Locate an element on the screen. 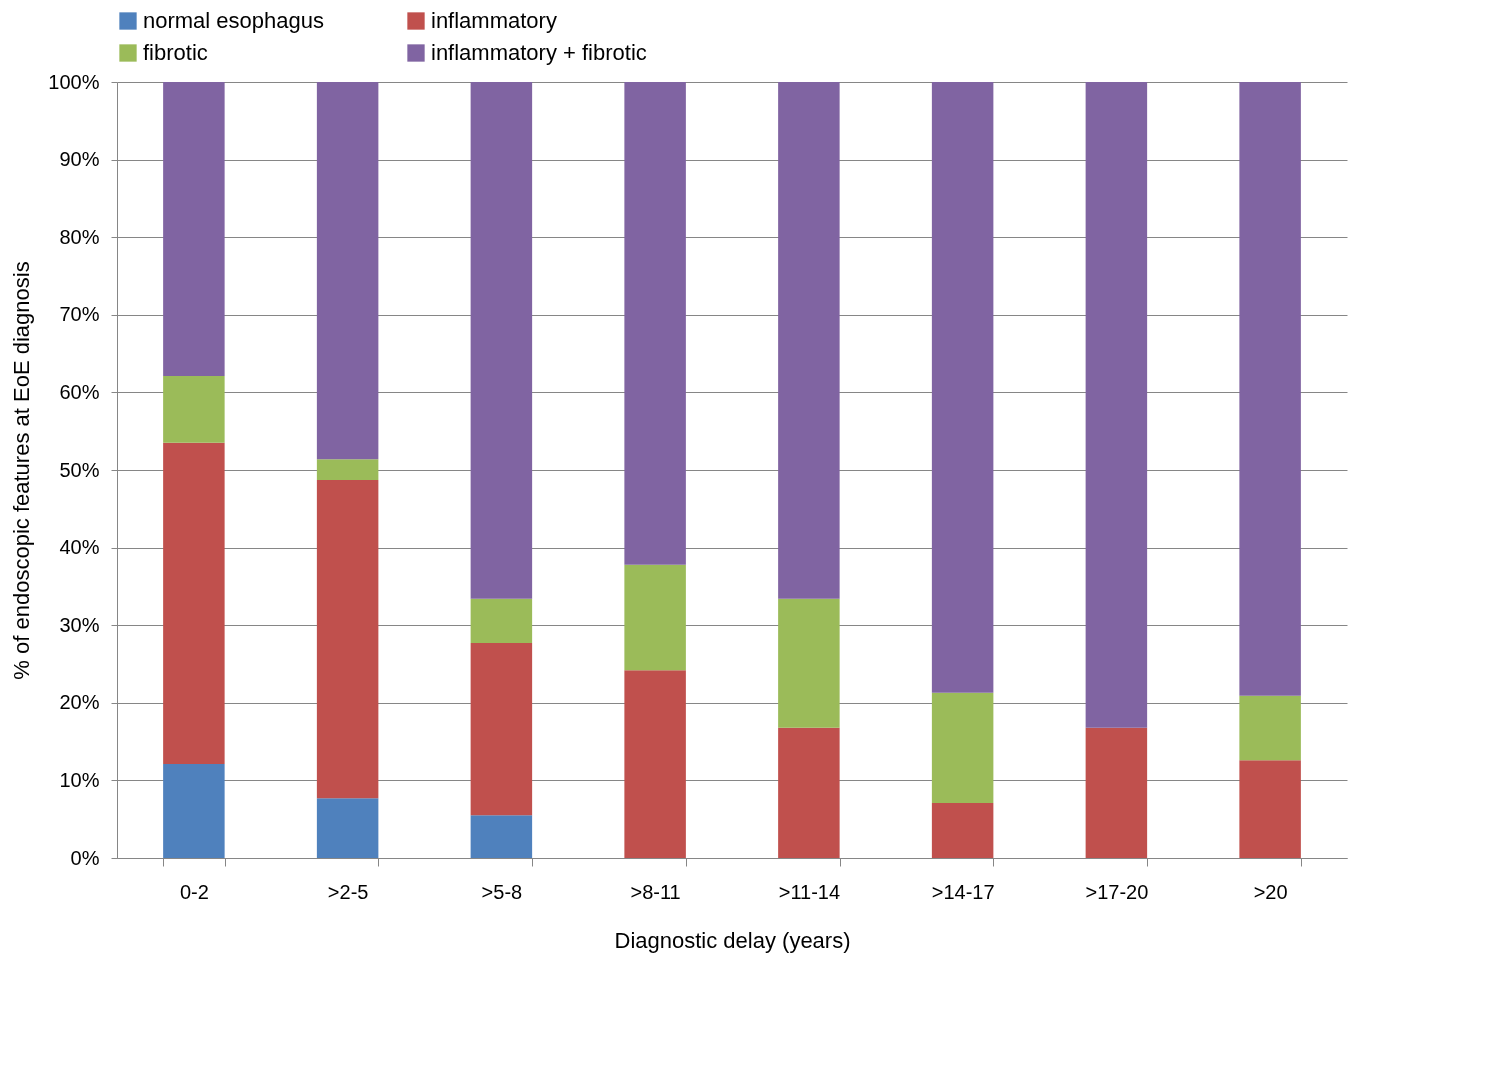 This screenshot has height=1088, width=1499. x-axis-title: Diagnostic delay (years) is located at coordinates (732, 940).